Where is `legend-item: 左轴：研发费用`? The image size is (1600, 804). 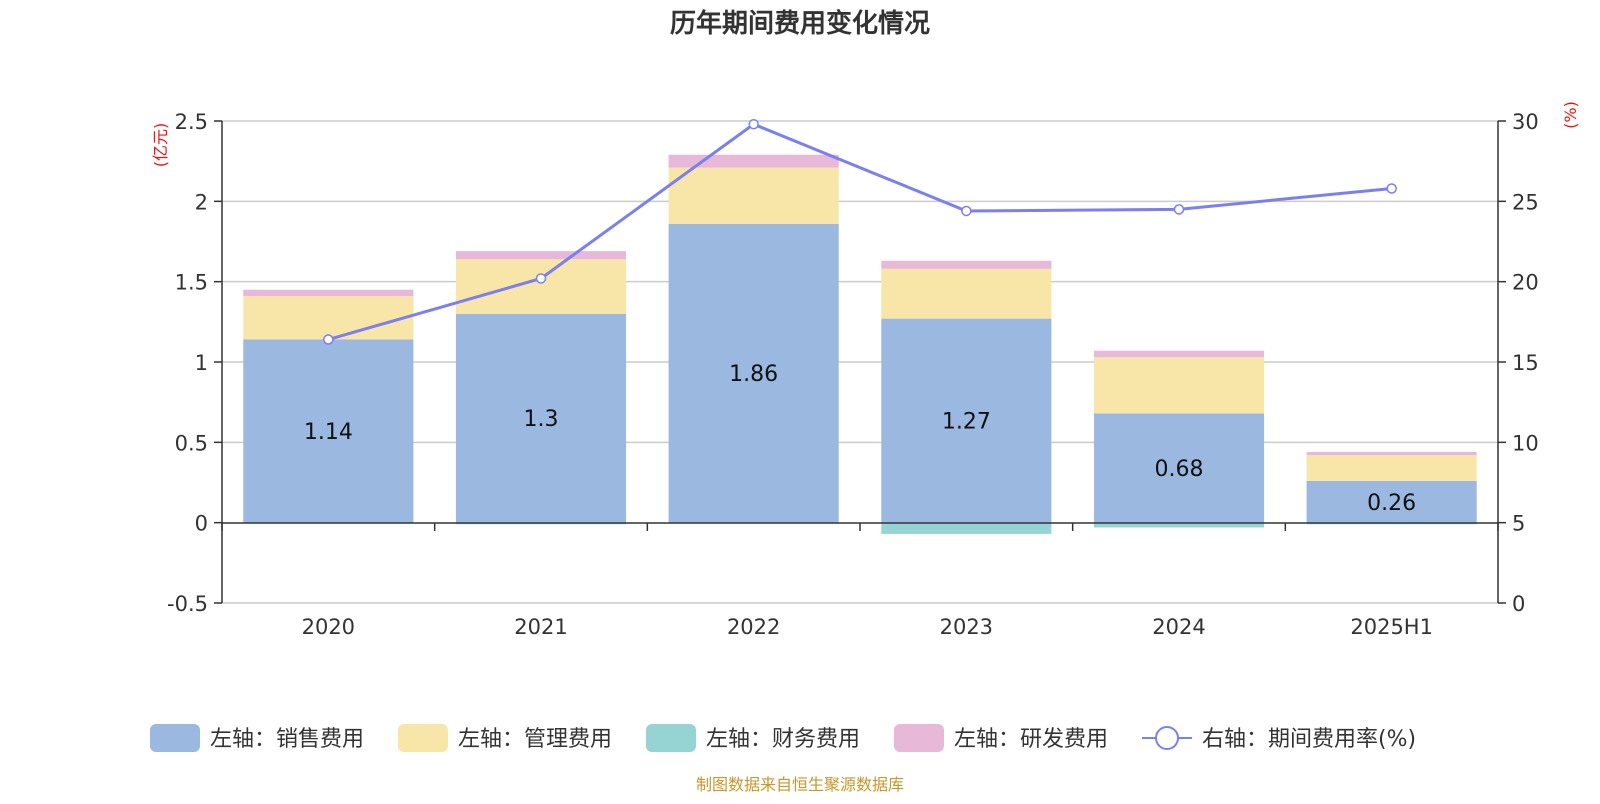 legend-item: 左轴：研发费用 is located at coordinates (1001, 738).